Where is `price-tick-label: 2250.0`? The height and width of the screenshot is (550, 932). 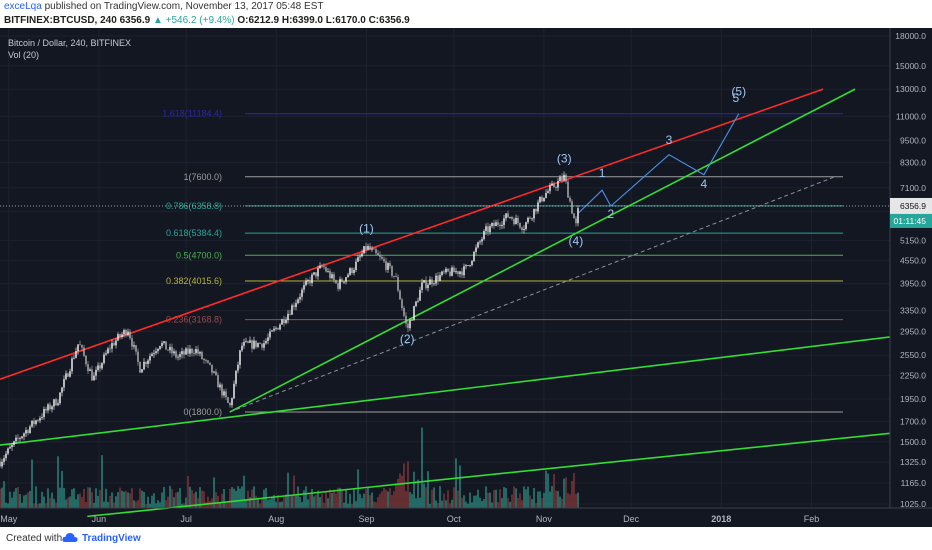
price-tick-label: 2250.0 is located at coordinates (913, 376).